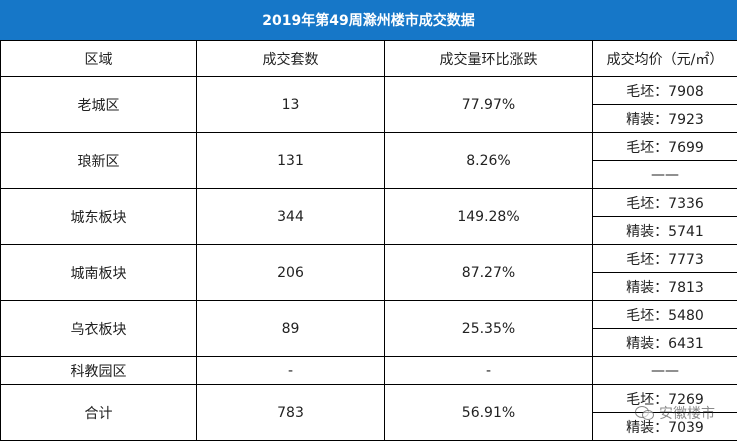 The image size is (737, 441). What do you see at coordinates (290, 160) in the screenshot?
I see `units-cell: 131` at bounding box center [290, 160].